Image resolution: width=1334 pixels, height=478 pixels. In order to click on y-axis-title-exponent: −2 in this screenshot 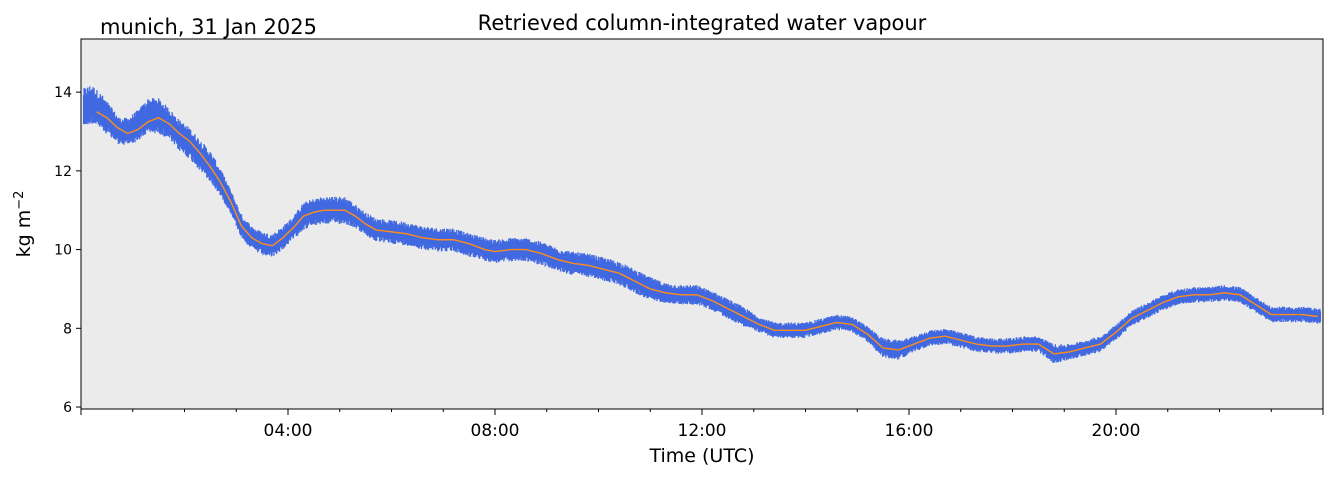, I will do `click(19, 200)`.